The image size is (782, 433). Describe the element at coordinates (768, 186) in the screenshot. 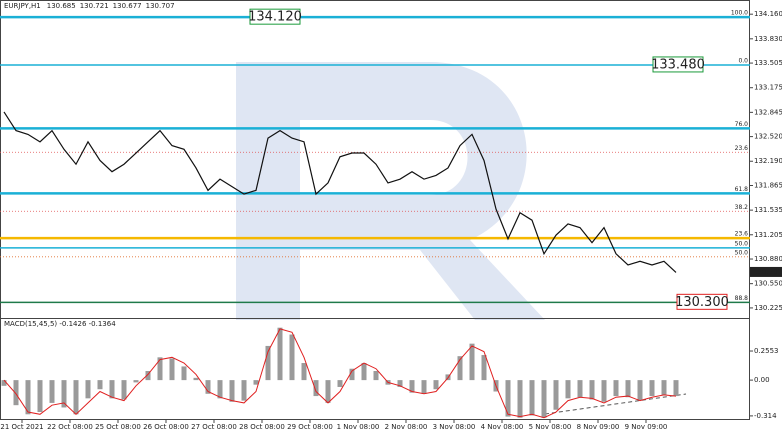

I see `y-tick-label: 131.865` at that location.